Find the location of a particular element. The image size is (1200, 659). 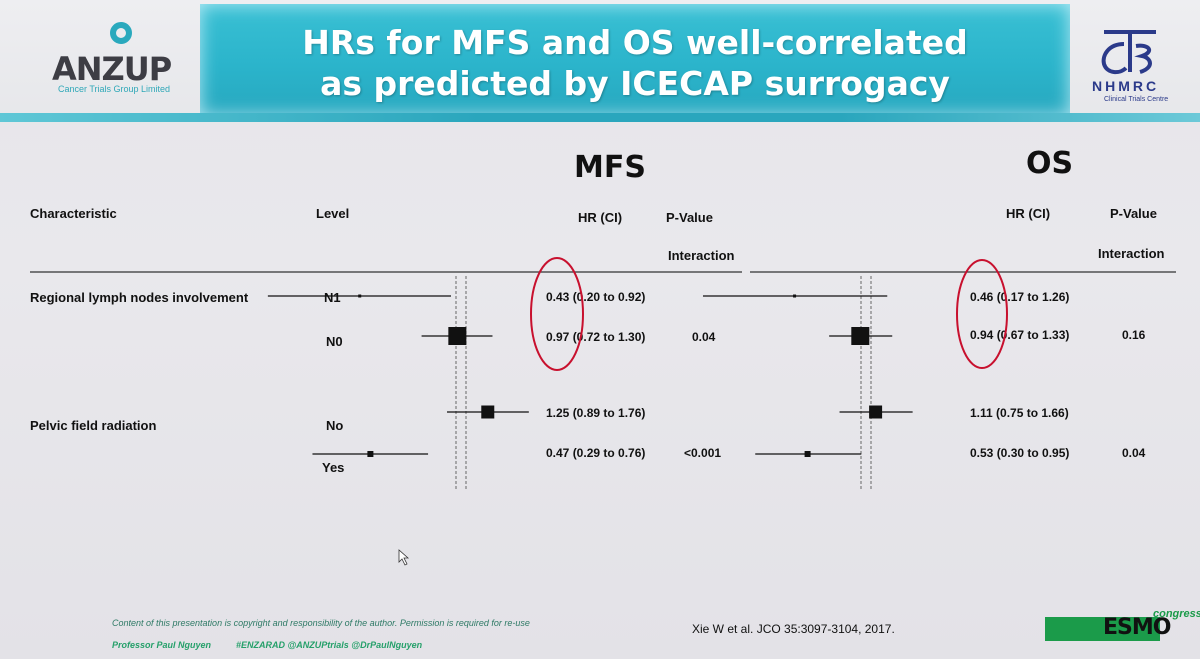

os-hr-label: 0.94 (0.67 to 1.33) is located at coordinates (1020, 335).